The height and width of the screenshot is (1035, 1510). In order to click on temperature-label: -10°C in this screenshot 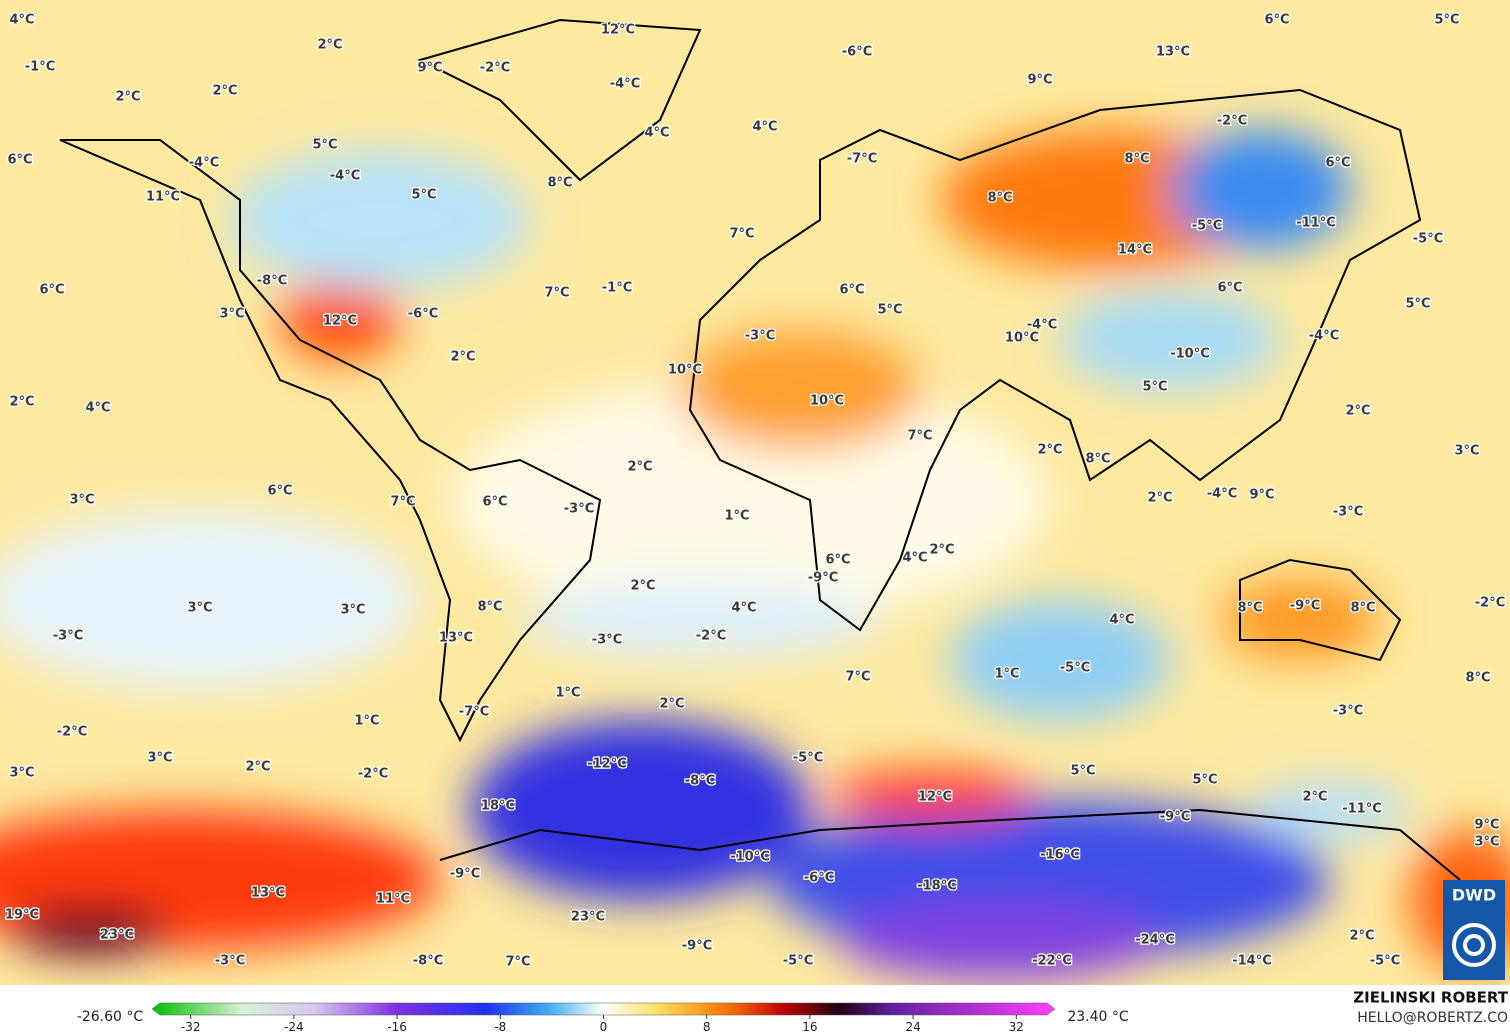, I will do `click(1190, 354)`.